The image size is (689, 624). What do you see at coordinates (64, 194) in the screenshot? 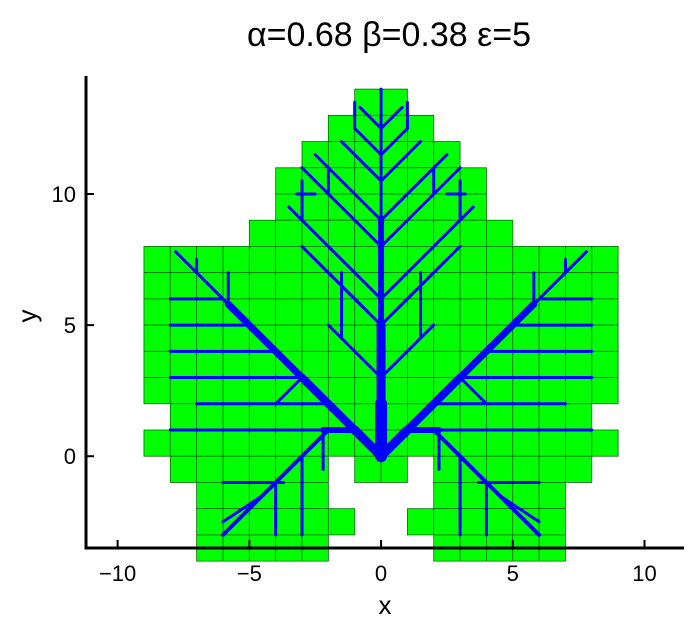
I see `y-tick-label: 10` at bounding box center [64, 194].